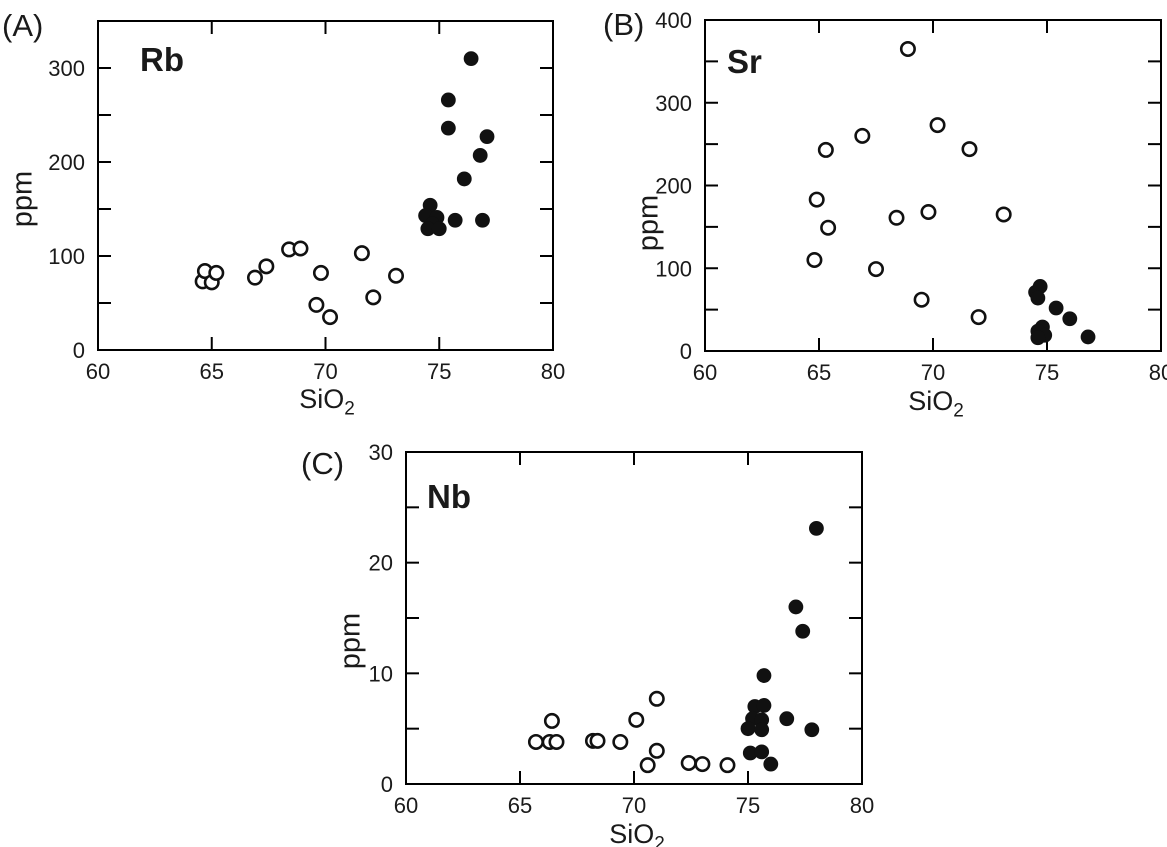 This screenshot has height=847, width=1167. Describe the element at coordinates (381, 563) in the screenshot. I see `y-tick-label: 20` at that location.